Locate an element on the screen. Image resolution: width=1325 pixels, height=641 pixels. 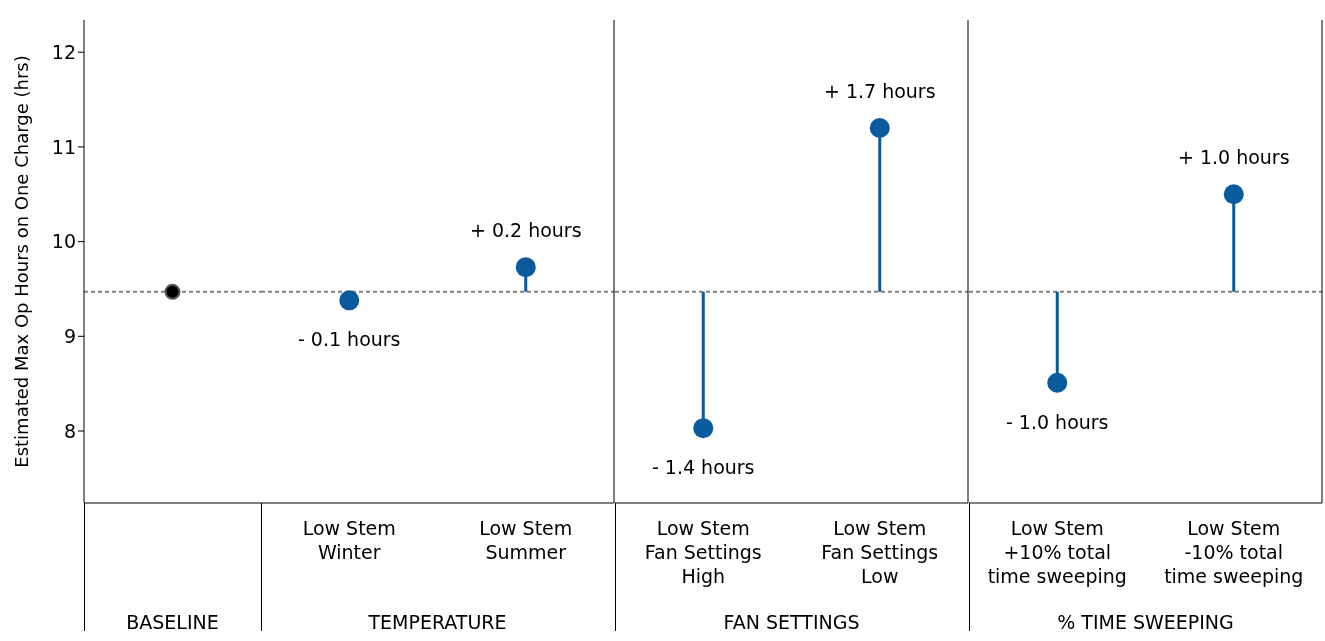
x-tick-label: Low Stem +10% total time sweeping is located at coordinates (1057, 552).